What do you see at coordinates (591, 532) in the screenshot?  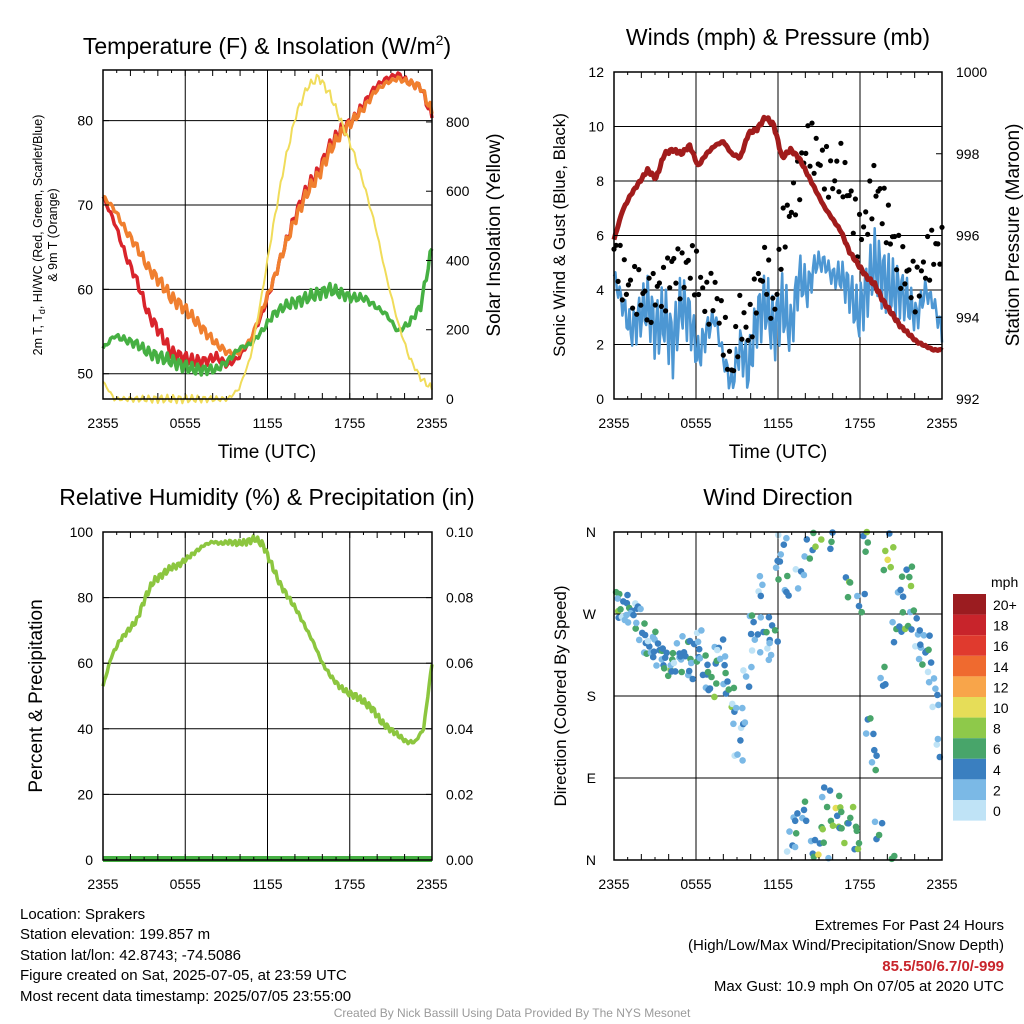 I see `y-tick-label: N` at bounding box center [591, 532].